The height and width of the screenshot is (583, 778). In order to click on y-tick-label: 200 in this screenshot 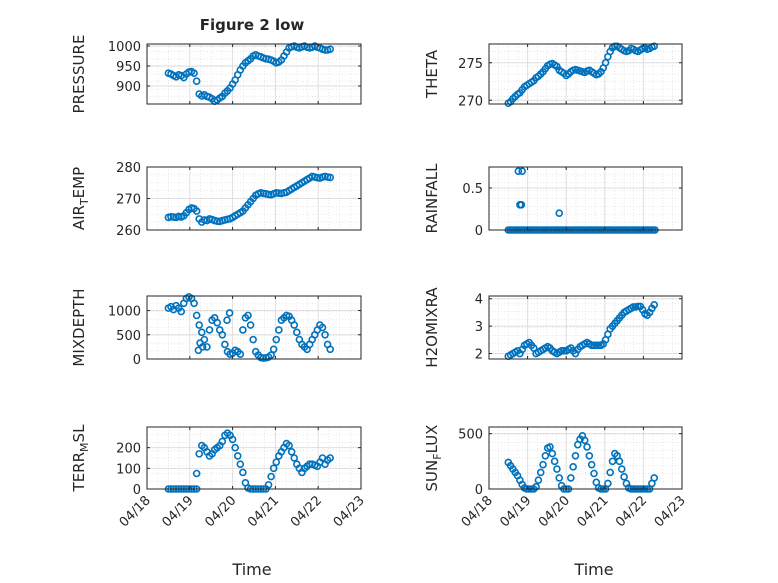, I will do `click(128, 449)`.